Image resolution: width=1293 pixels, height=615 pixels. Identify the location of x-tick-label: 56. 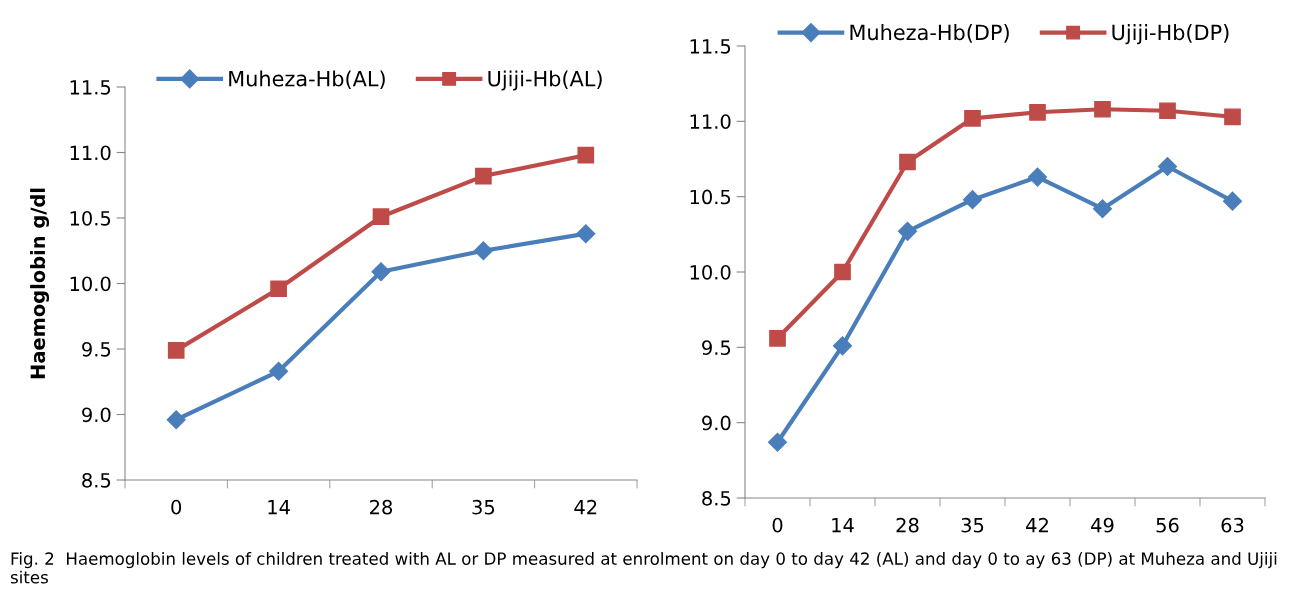
(1167, 525).